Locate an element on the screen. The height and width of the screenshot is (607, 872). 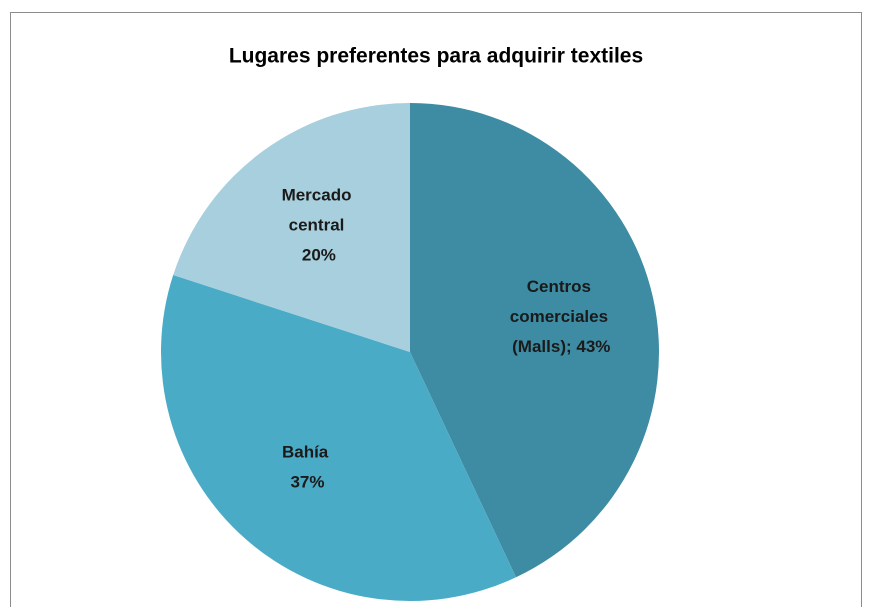
pie-slice is located at coordinates (291, 227).